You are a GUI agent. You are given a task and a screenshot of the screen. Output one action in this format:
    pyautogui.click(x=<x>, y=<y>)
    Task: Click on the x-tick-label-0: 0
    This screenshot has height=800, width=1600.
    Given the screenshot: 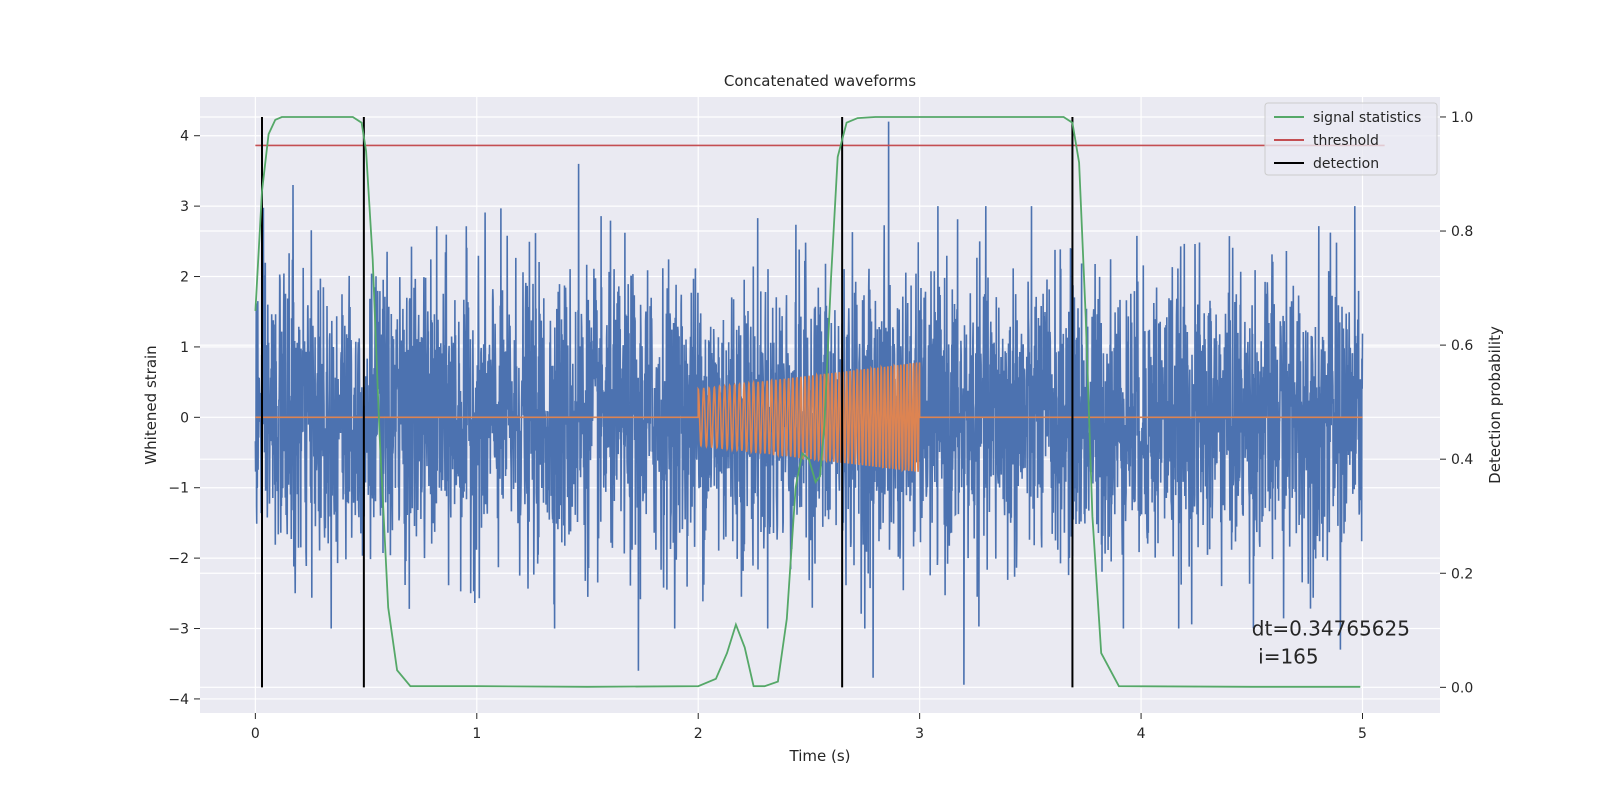 What is the action you would take?
    pyautogui.click(x=255, y=734)
    